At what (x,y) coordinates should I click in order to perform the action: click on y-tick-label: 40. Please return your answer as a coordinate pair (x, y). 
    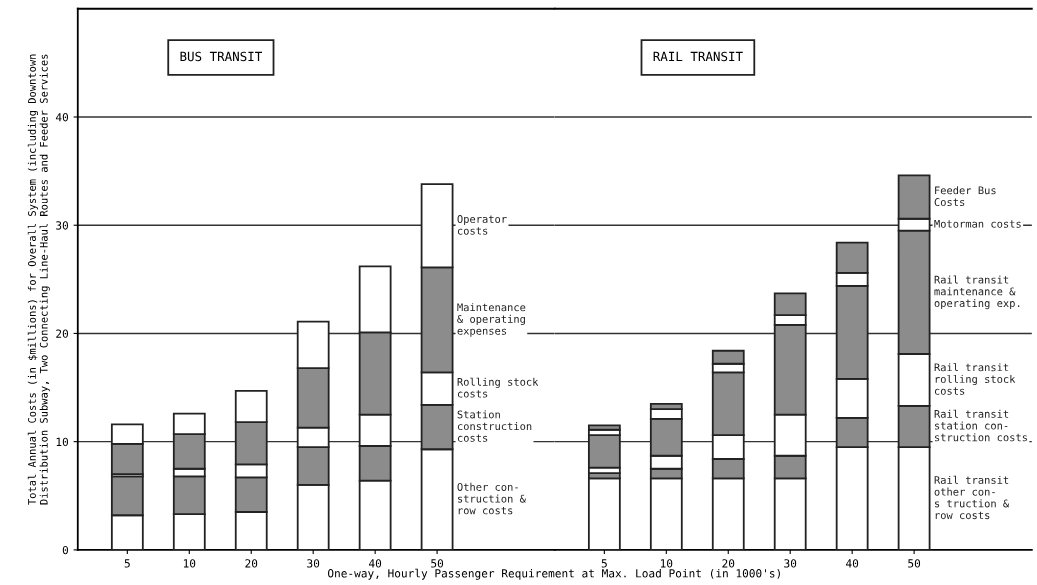
    Looking at the image, I should click on (62, 117).